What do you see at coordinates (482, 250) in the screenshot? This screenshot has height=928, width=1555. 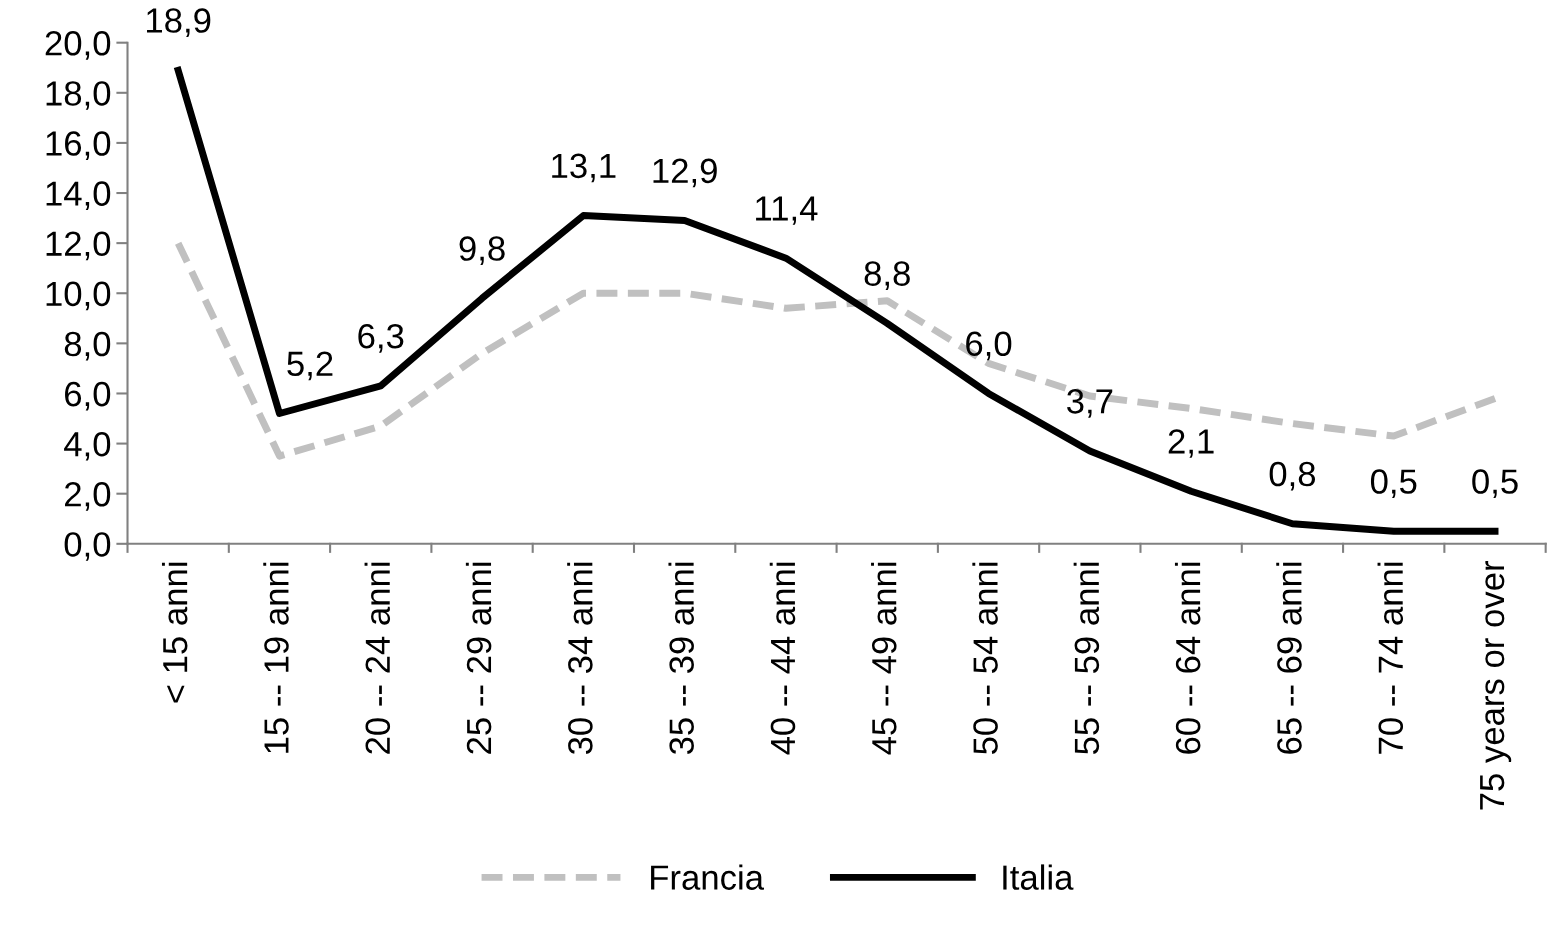 I see `data-label: 9,8` at bounding box center [482, 250].